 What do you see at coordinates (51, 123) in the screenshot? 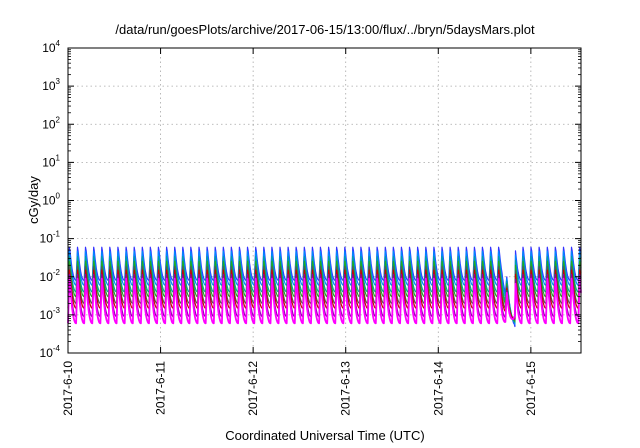
I see `y-tick-label: 10²` at bounding box center [51, 123].